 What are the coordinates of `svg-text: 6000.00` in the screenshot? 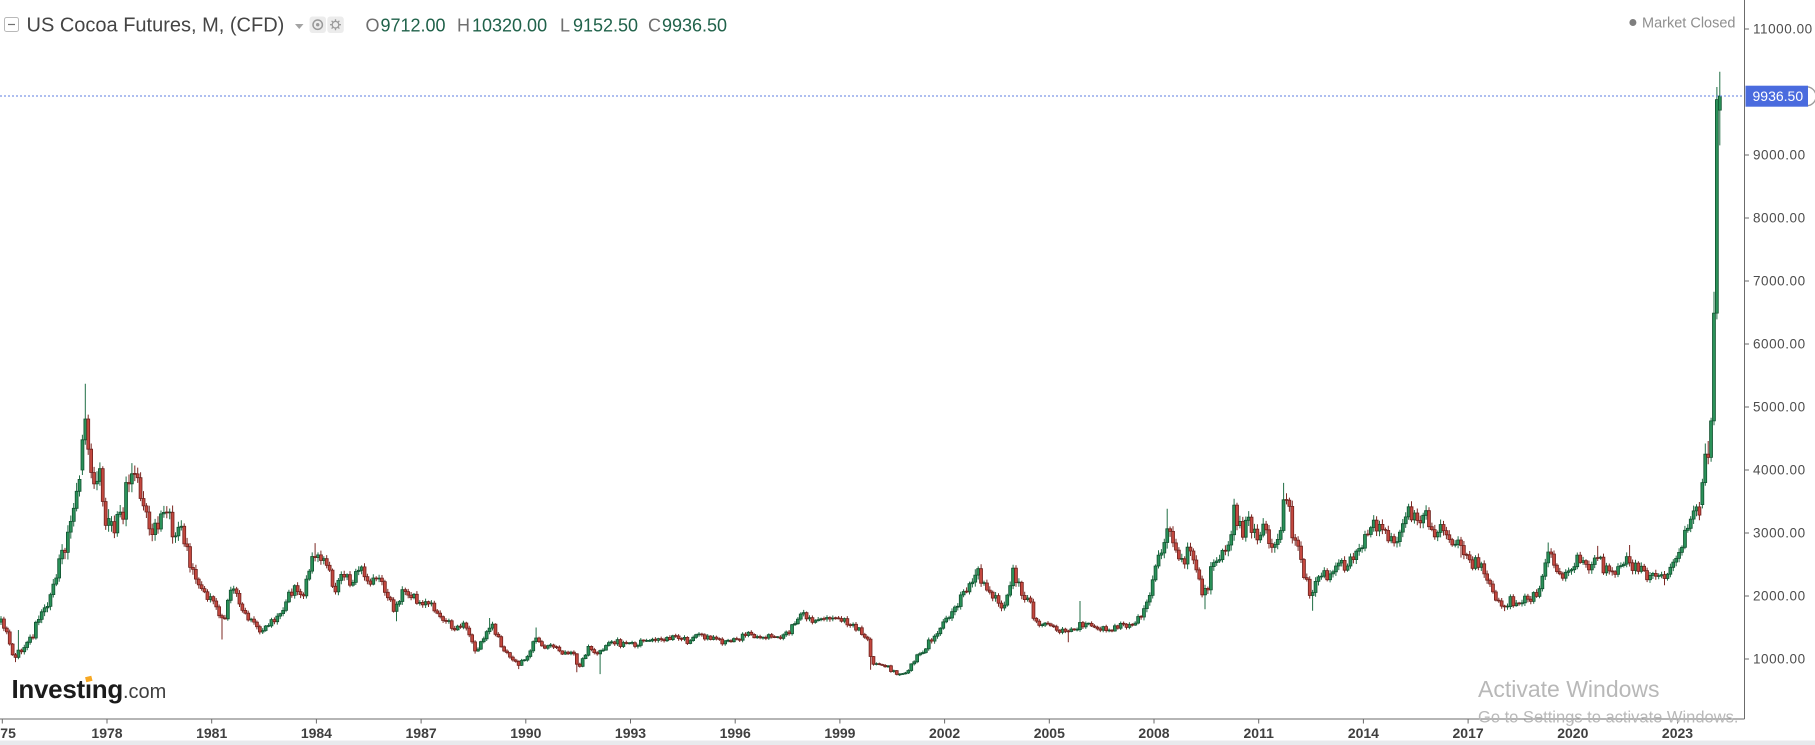 It's located at (1779, 344).